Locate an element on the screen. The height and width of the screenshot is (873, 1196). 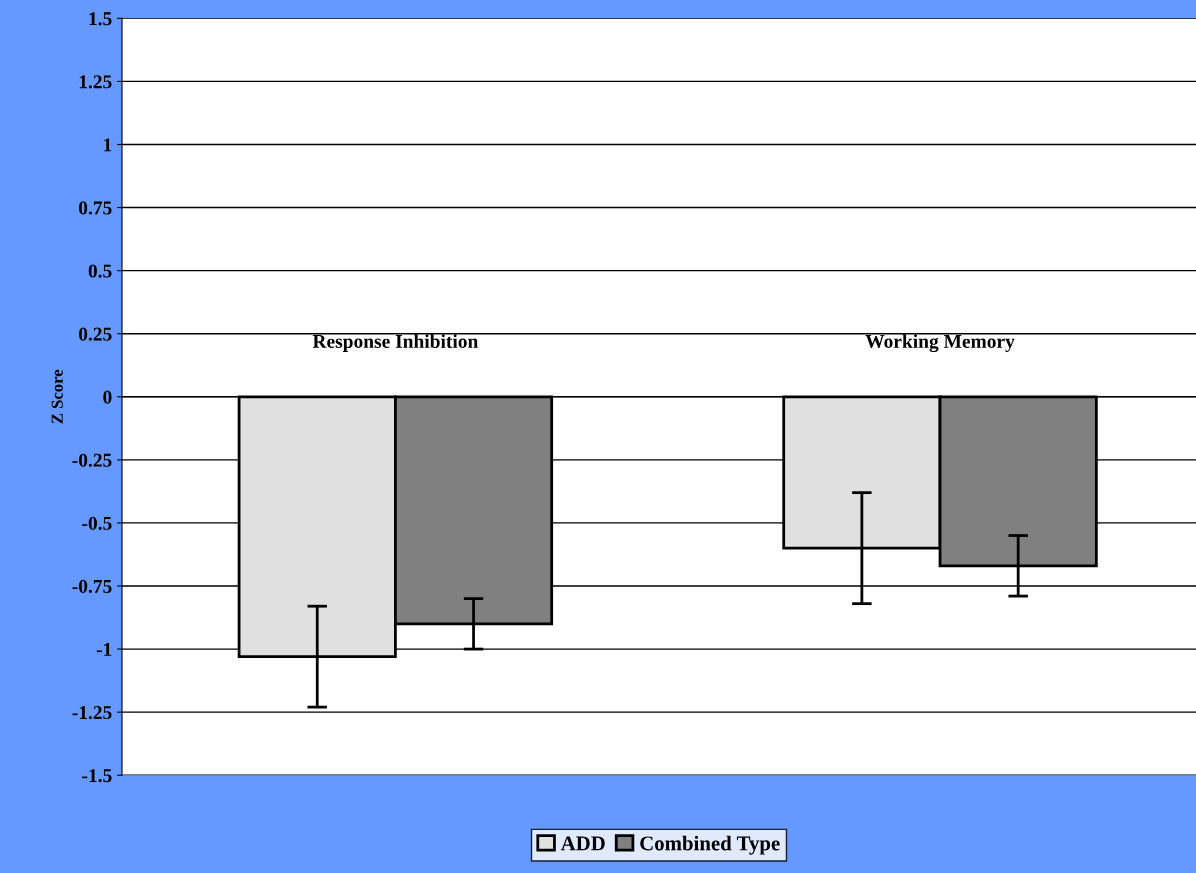
y-tick-label: 0.75 is located at coordinates (95, 208).